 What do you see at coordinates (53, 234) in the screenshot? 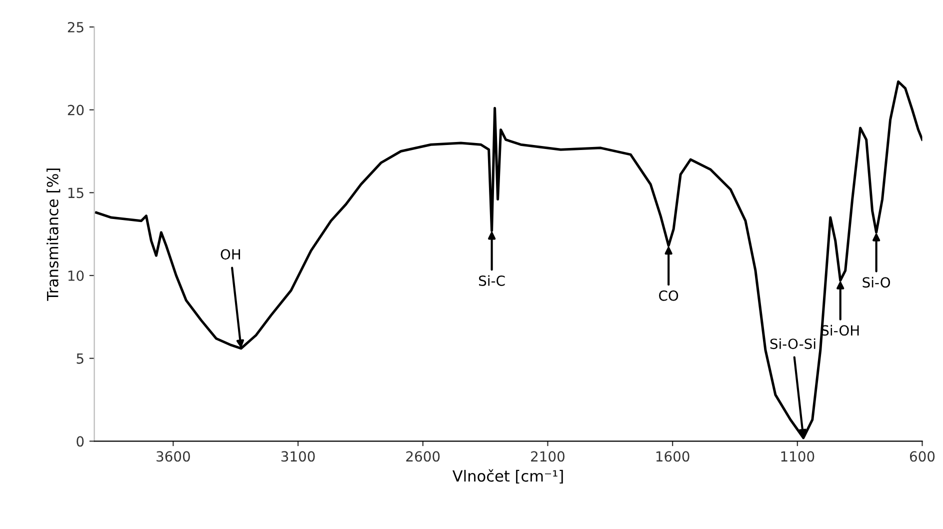
I see `y-axis-title: Transmitance [%]` at bounding box center [53, 234].